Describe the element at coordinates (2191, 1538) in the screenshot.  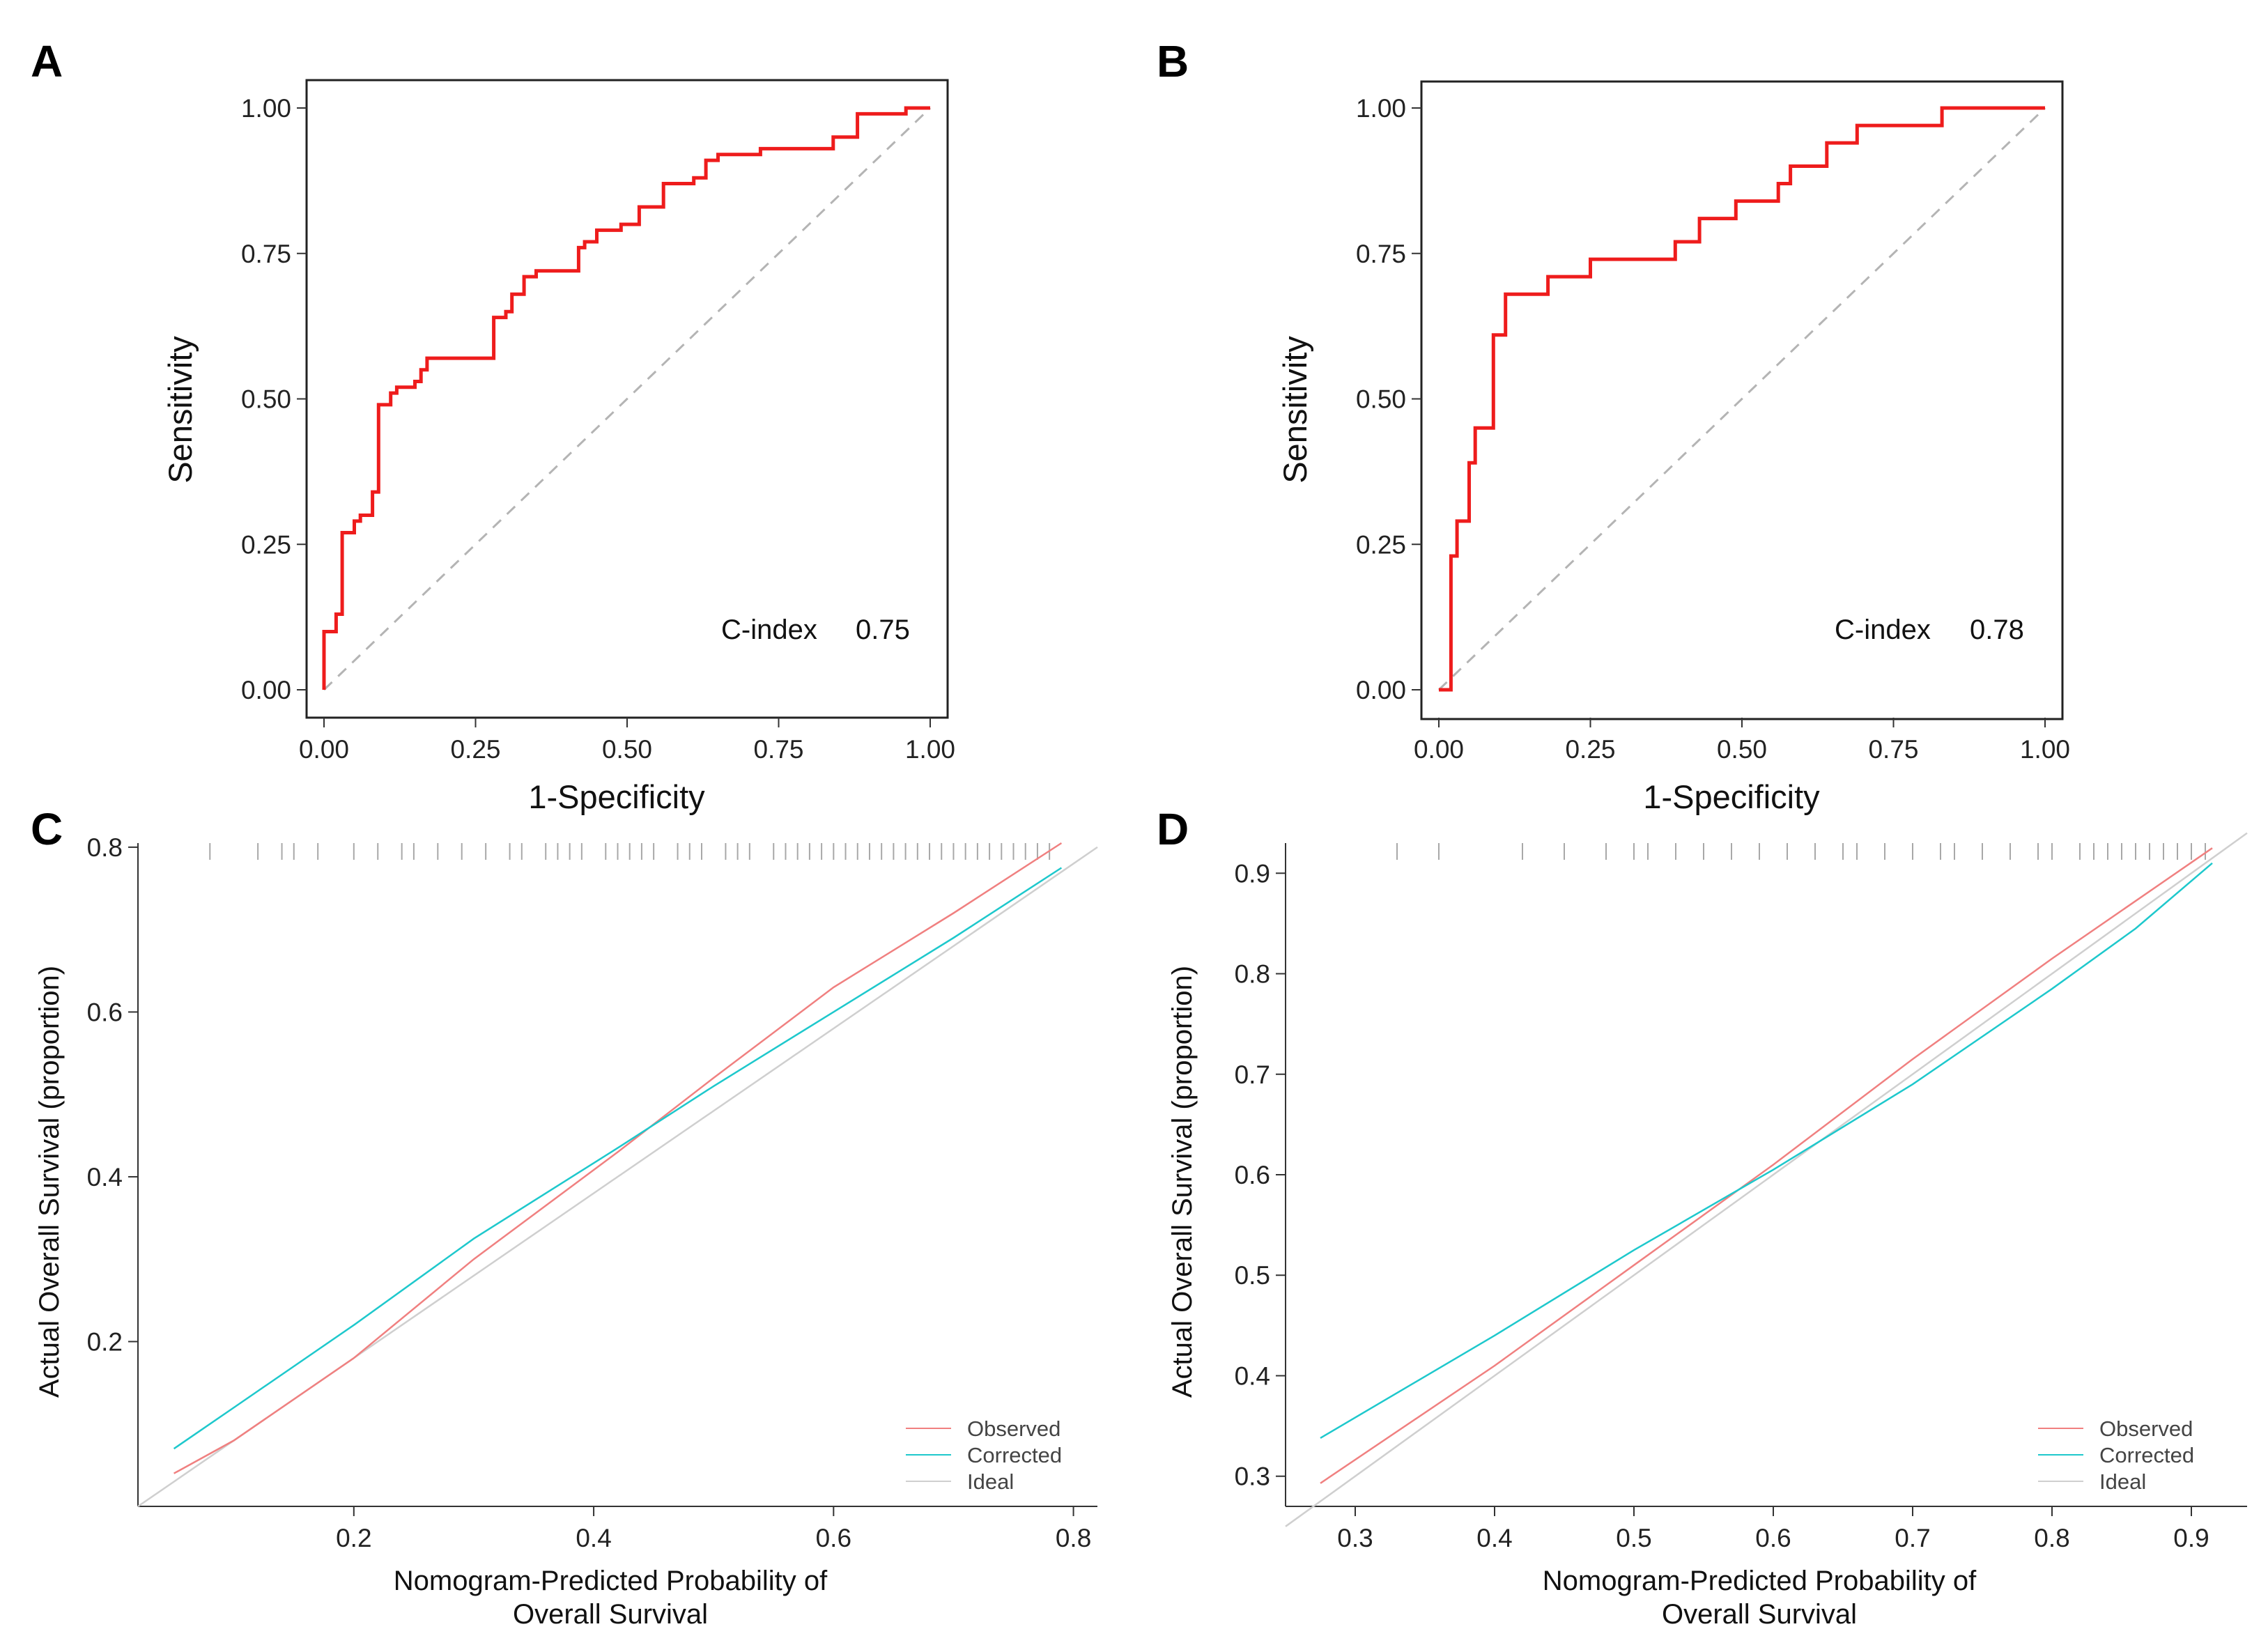
I see `x-tick-label: 0.9` at that location.